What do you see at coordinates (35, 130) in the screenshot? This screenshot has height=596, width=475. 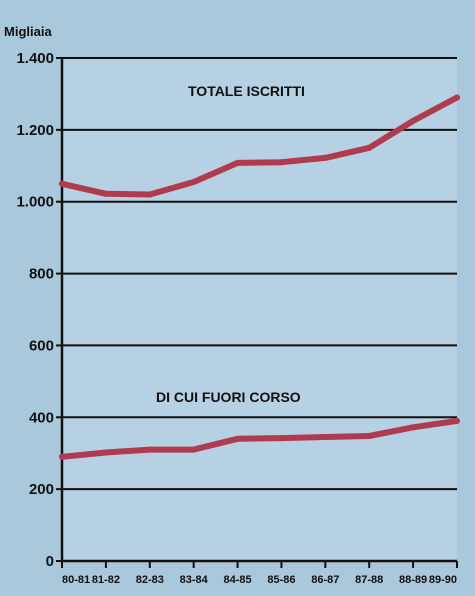 I see `y-tick-label-1200: 1.200` at bounding box center [35, 130].